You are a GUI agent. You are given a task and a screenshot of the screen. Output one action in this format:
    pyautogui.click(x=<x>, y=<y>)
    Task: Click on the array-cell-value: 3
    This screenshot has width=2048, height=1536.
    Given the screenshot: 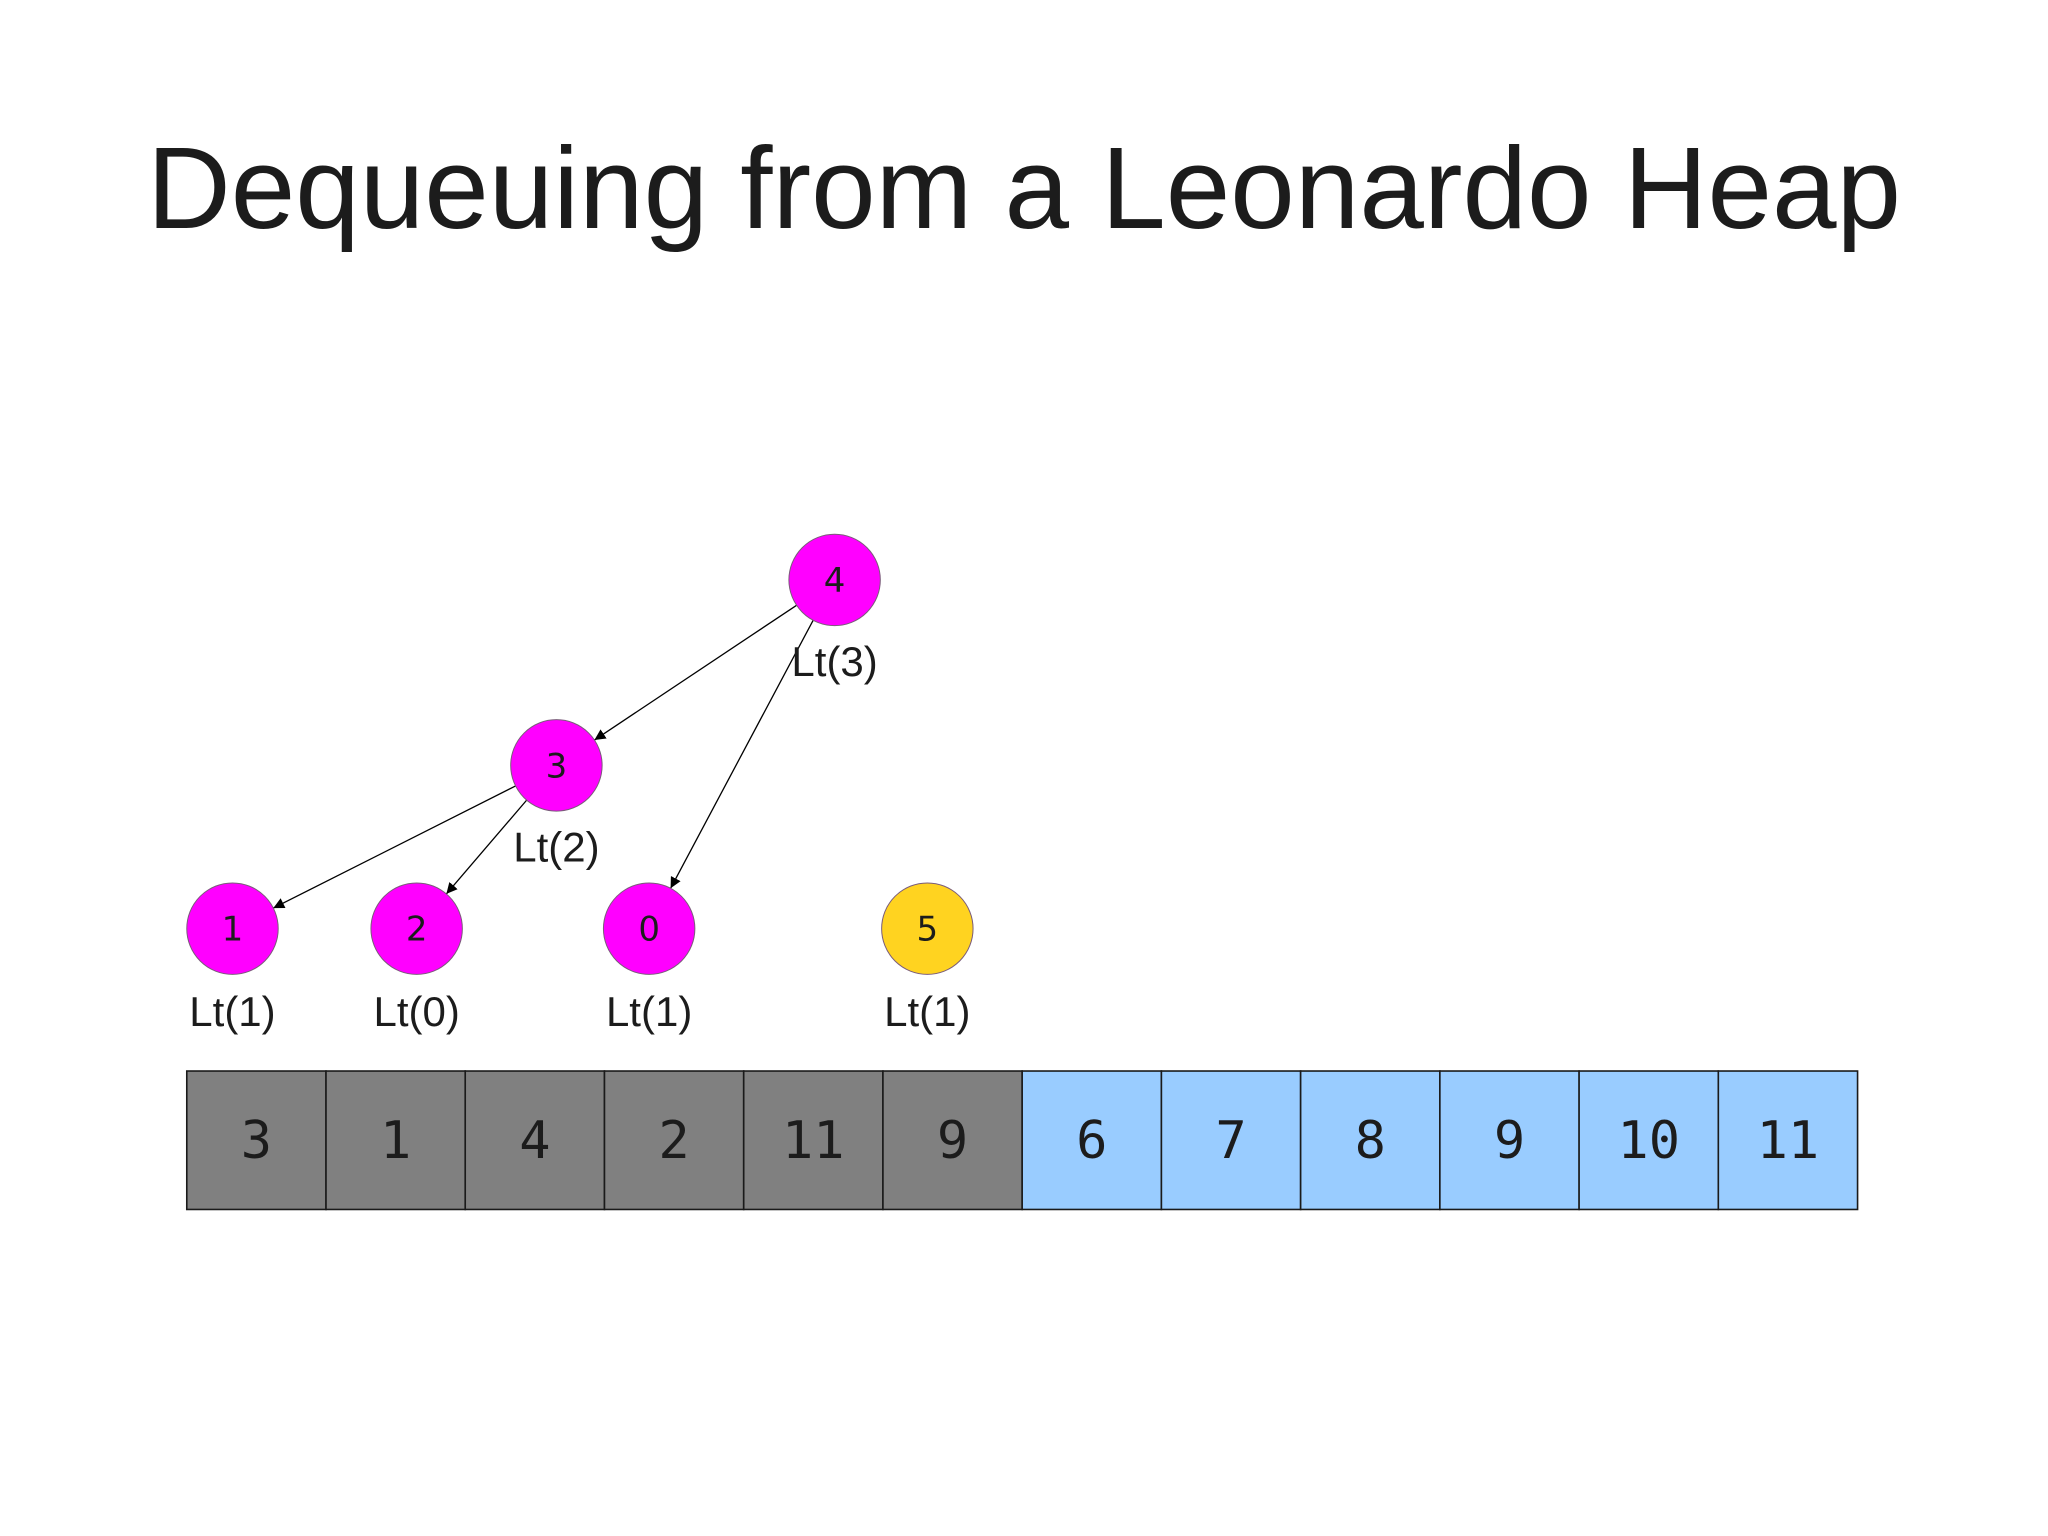 What is the action you would take?
    pyautogui.click(x=256, y=1141)
    